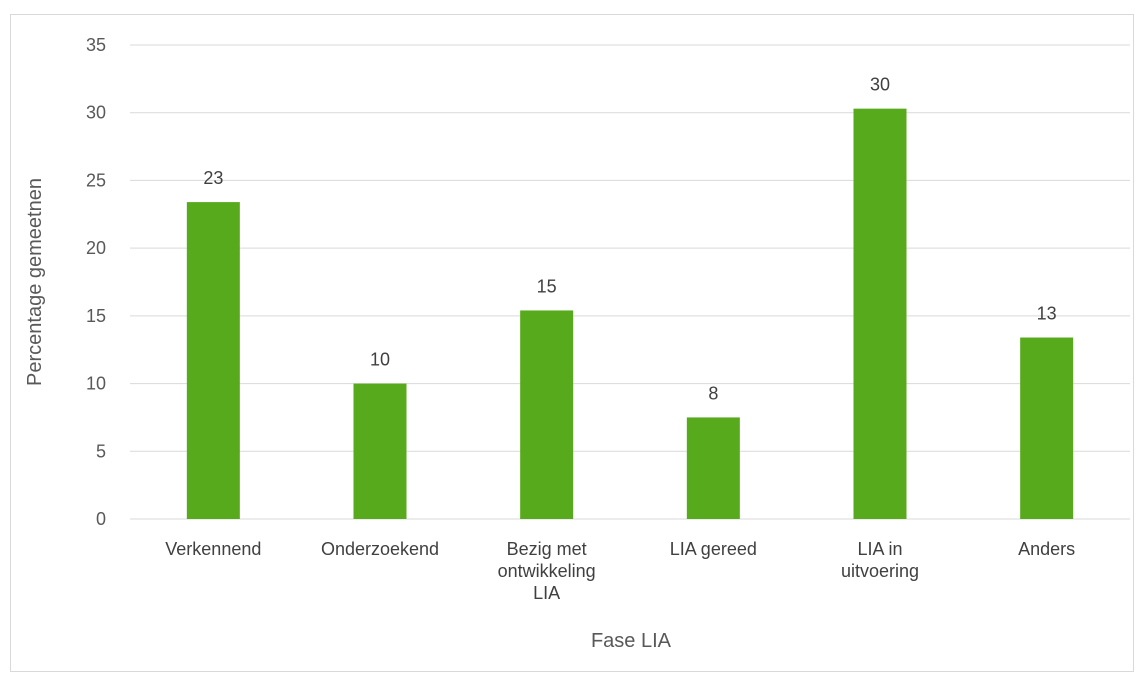 Image resolution: width=1147 pixels, height=680 pixels. Describe the element at coordinates (546, 593) in the screenshot. I see `x-category-label: LIA` at that location.